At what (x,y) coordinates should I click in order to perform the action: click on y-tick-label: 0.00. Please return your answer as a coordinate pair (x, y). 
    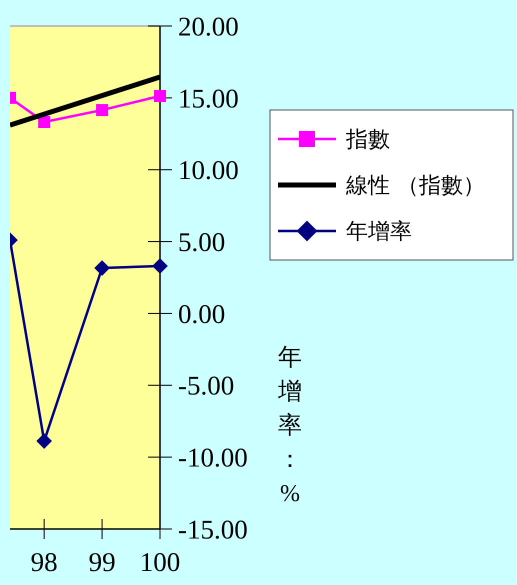
    Looking at the image, I should click on (202, 313).